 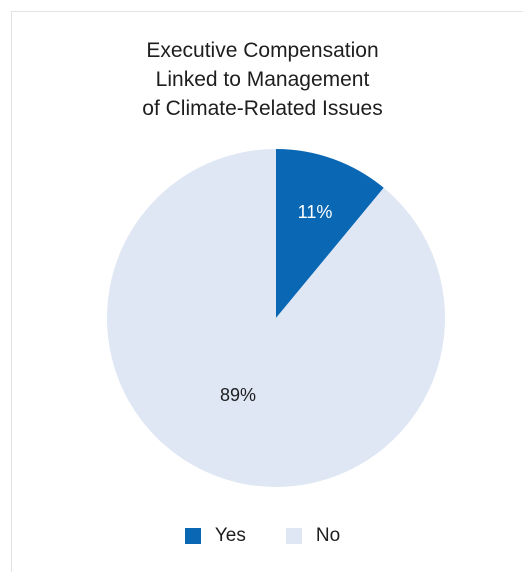 I want to click on pie-label-yes: 11%, so click(x=315, y=212).